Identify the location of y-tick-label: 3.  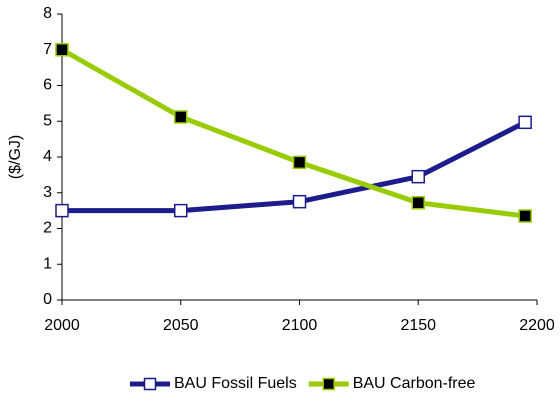
(47, 192).